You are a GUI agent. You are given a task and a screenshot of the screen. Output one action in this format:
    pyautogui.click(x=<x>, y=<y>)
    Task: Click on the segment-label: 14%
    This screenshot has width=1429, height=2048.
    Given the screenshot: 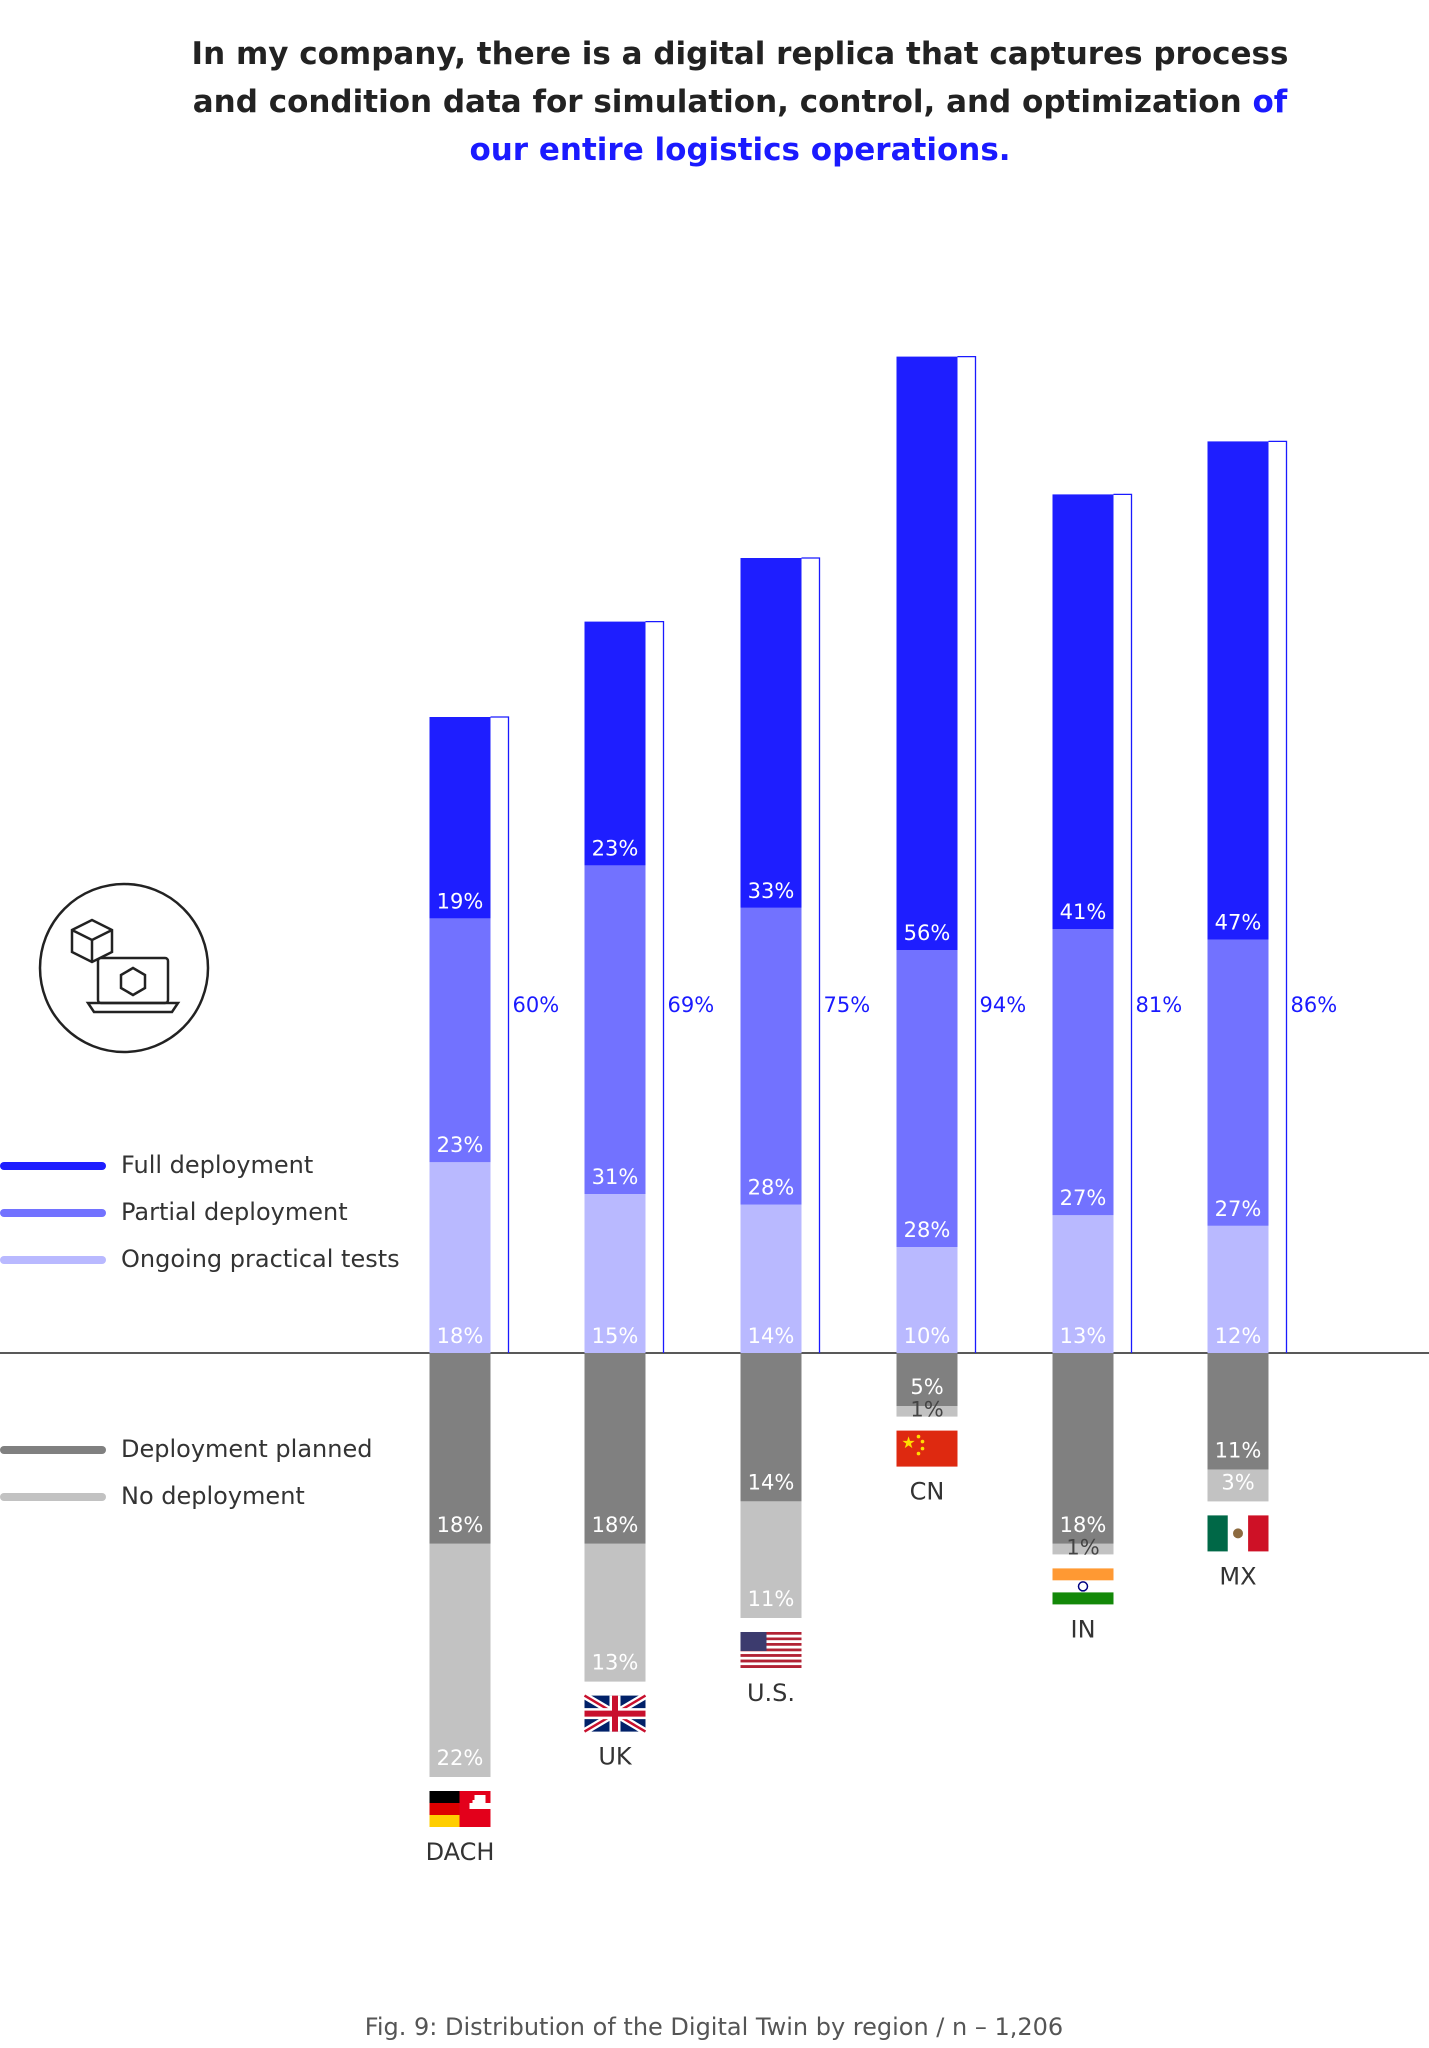 What is the action you would take?
    pyautogui.click(x=771, y=1482)
    